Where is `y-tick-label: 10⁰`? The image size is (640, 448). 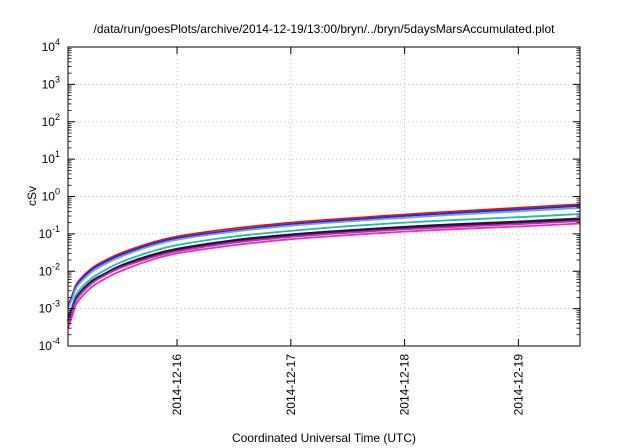
y-tick-label: 10⁰ is located at coordinates (51, 195).